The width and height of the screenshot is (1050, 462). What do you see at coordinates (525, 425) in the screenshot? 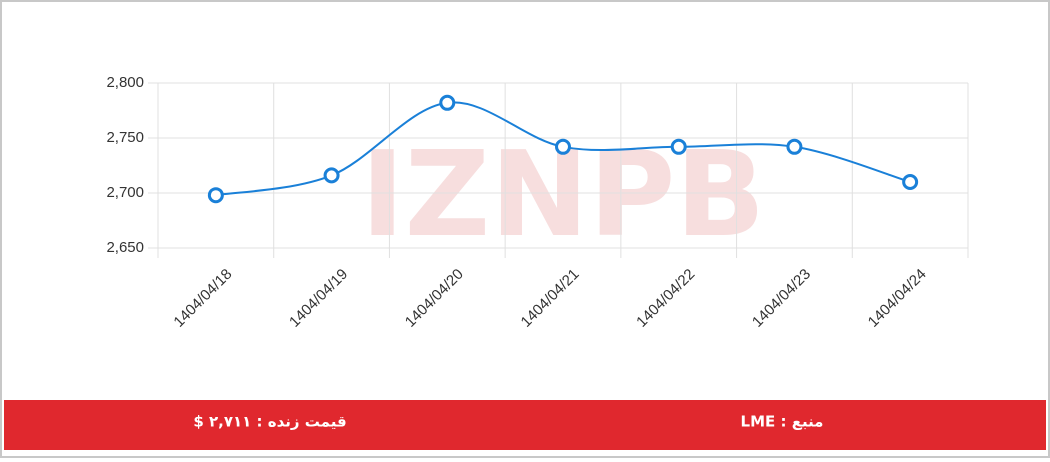
I see `footer-bar` at bounding box center [525, 425].